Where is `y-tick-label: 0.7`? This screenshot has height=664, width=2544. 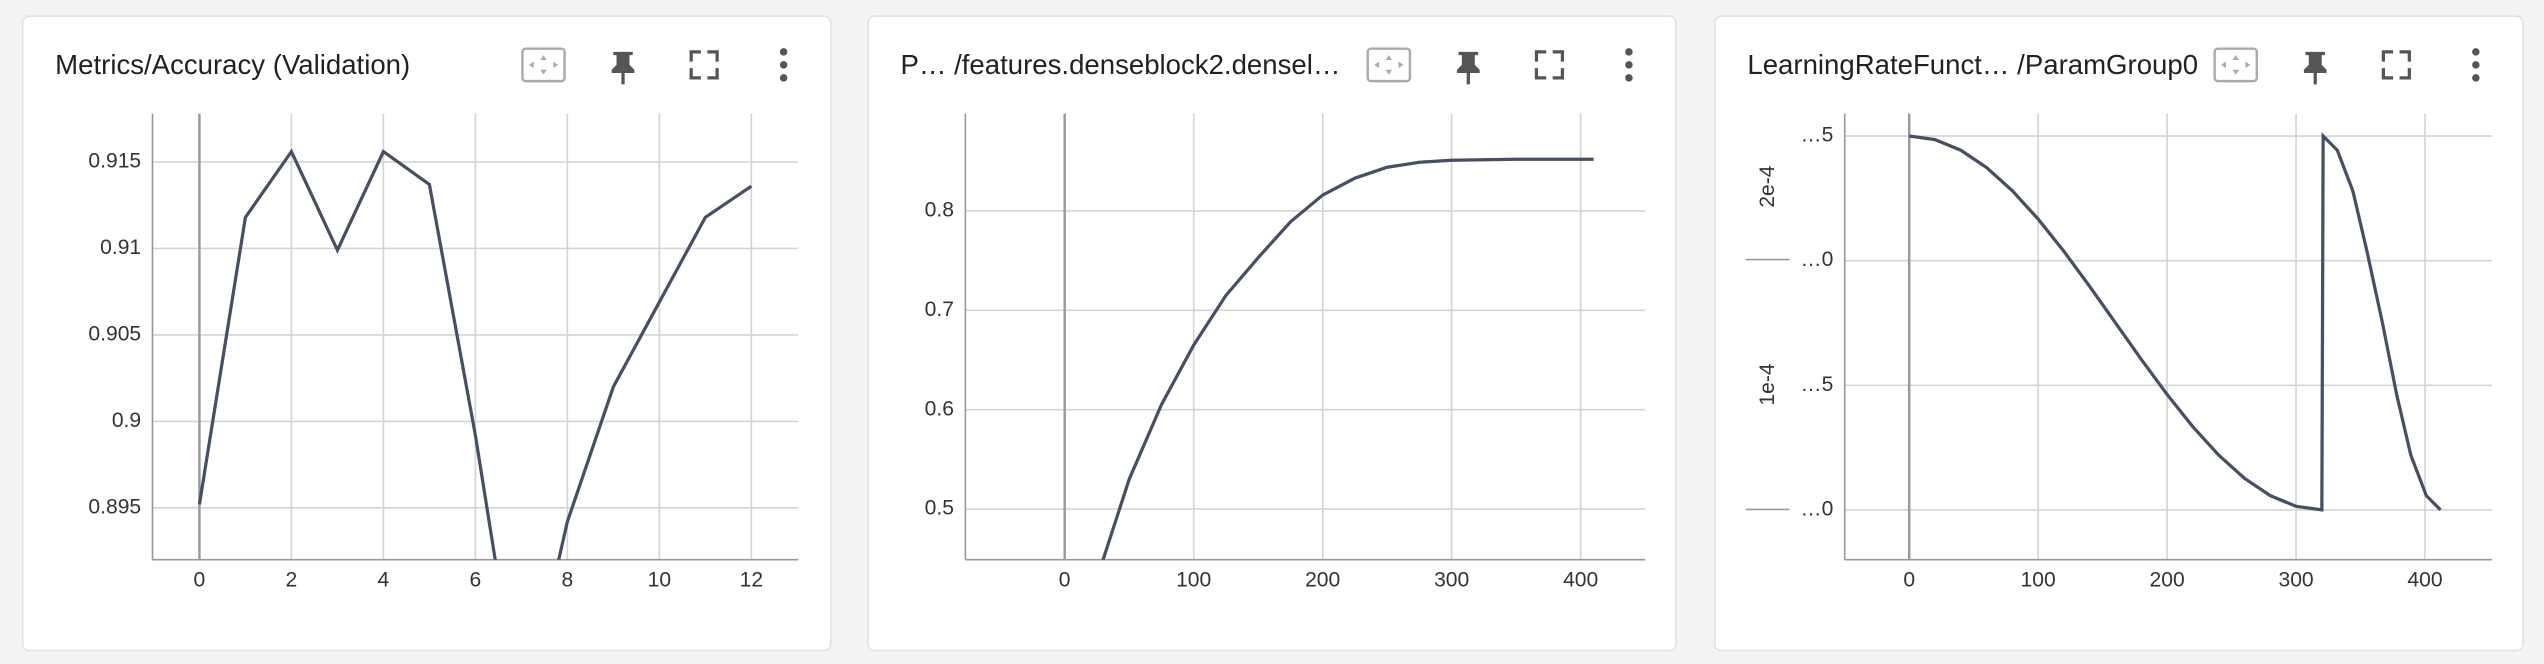
y-tick-label: 0.7 is located at coordinates (939, 309).